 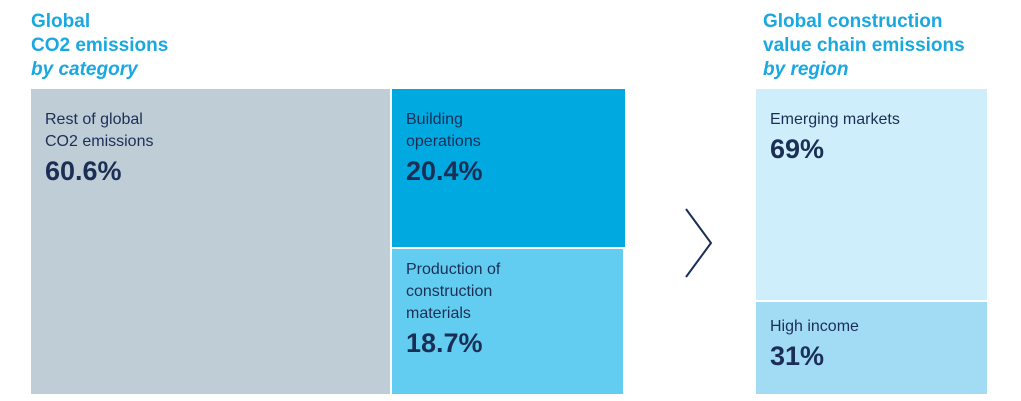 I want to click on right-title-line-1: Global construction, so click(x=853, y=21).